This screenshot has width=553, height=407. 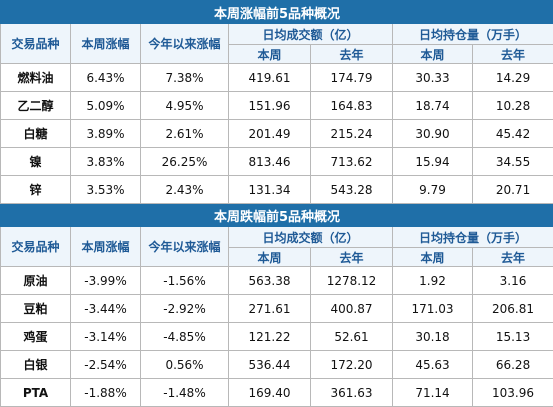 I want to click on turnover-last-year: 164.83, so click(x=352, y=106).